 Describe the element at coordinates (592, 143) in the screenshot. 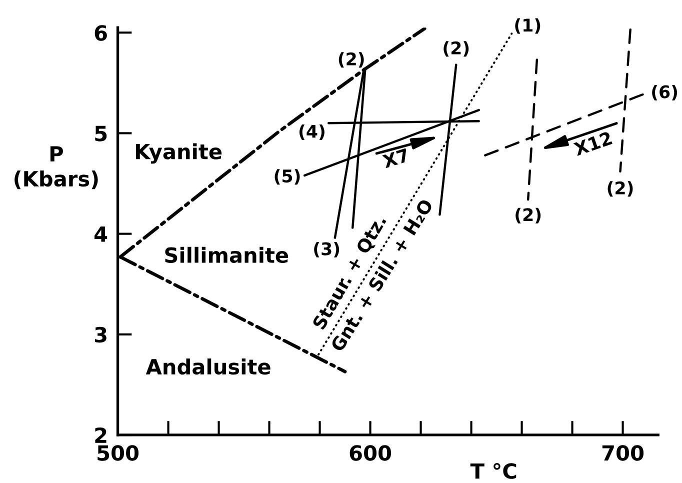

I see `annotation: X12` at that location.